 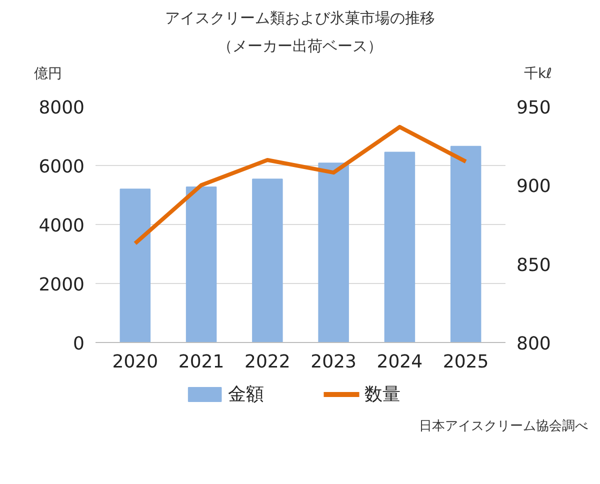 I want to click on y-tick-label: 6000, so click(x=61, y=167).